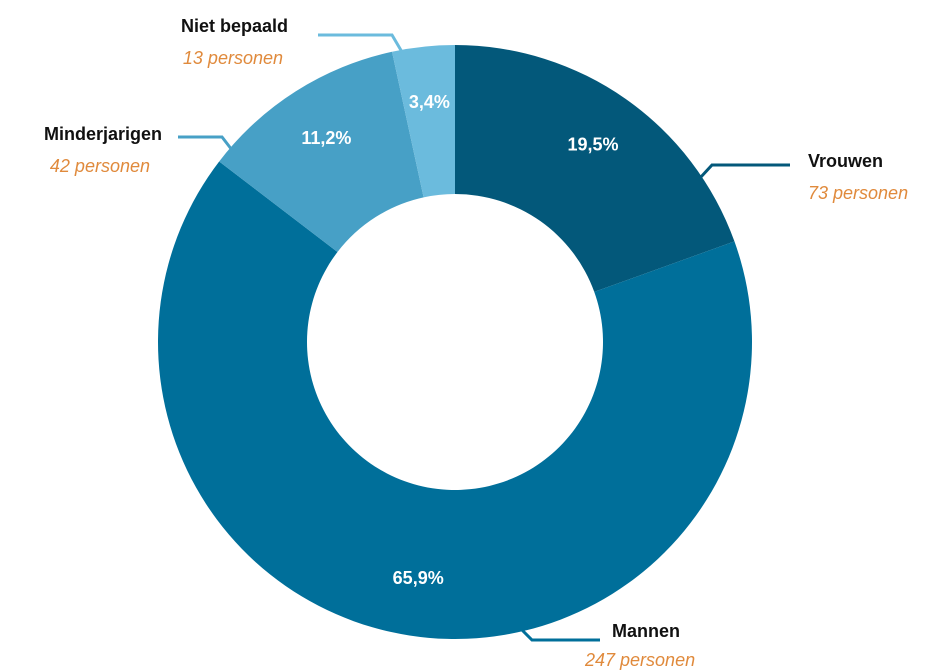 The height and width of the screenshot is (670, 928). I want to click on category-label: Mannen, so click(646, 631).